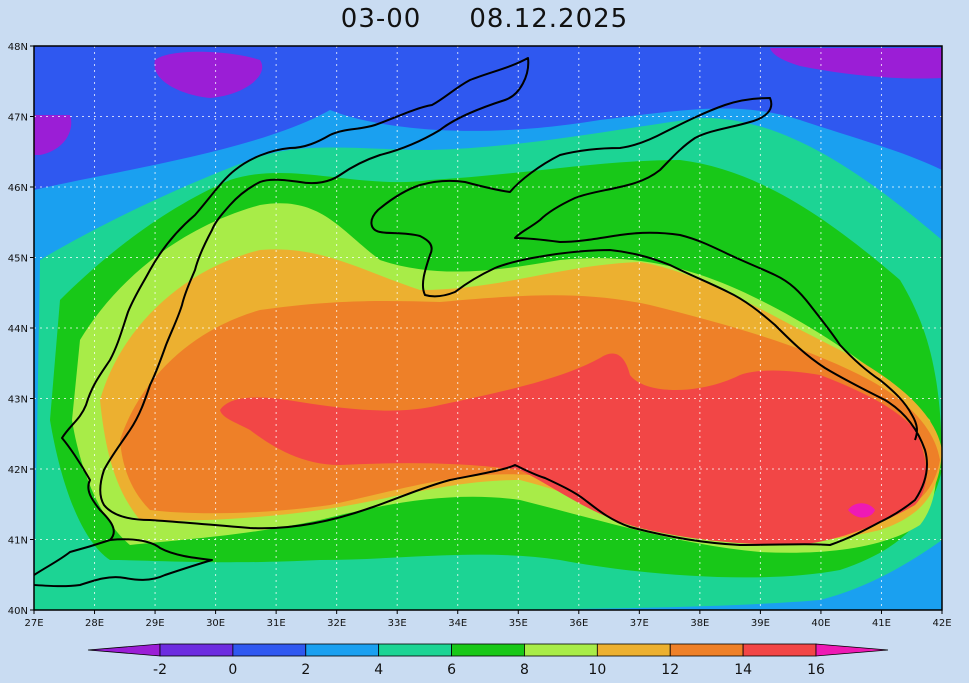 The width and height of the screenshot is (969, 683). Describe the element at coordinates (451, 670) in the screenshot. I see `colorbar-label: 6` at that location.